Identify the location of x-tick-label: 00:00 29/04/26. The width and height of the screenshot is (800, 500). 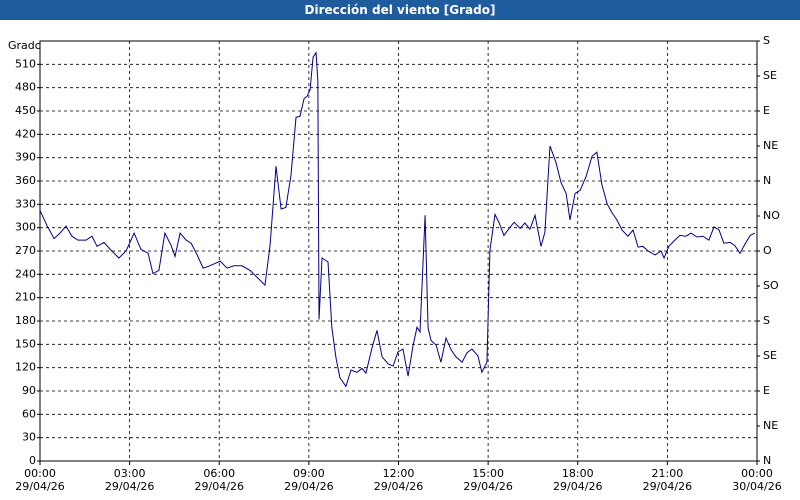
(40, 480).